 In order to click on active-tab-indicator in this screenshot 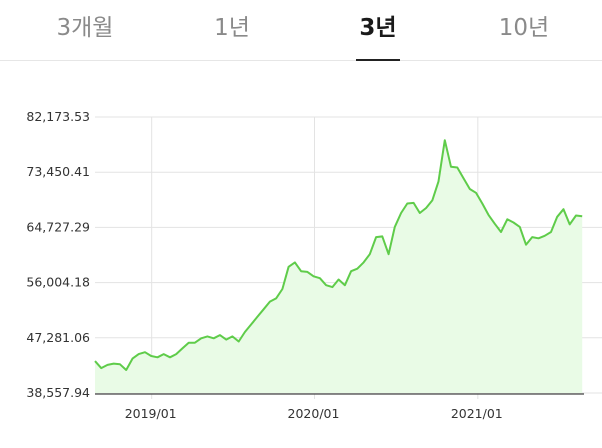, I will do `click(378, 60)`.